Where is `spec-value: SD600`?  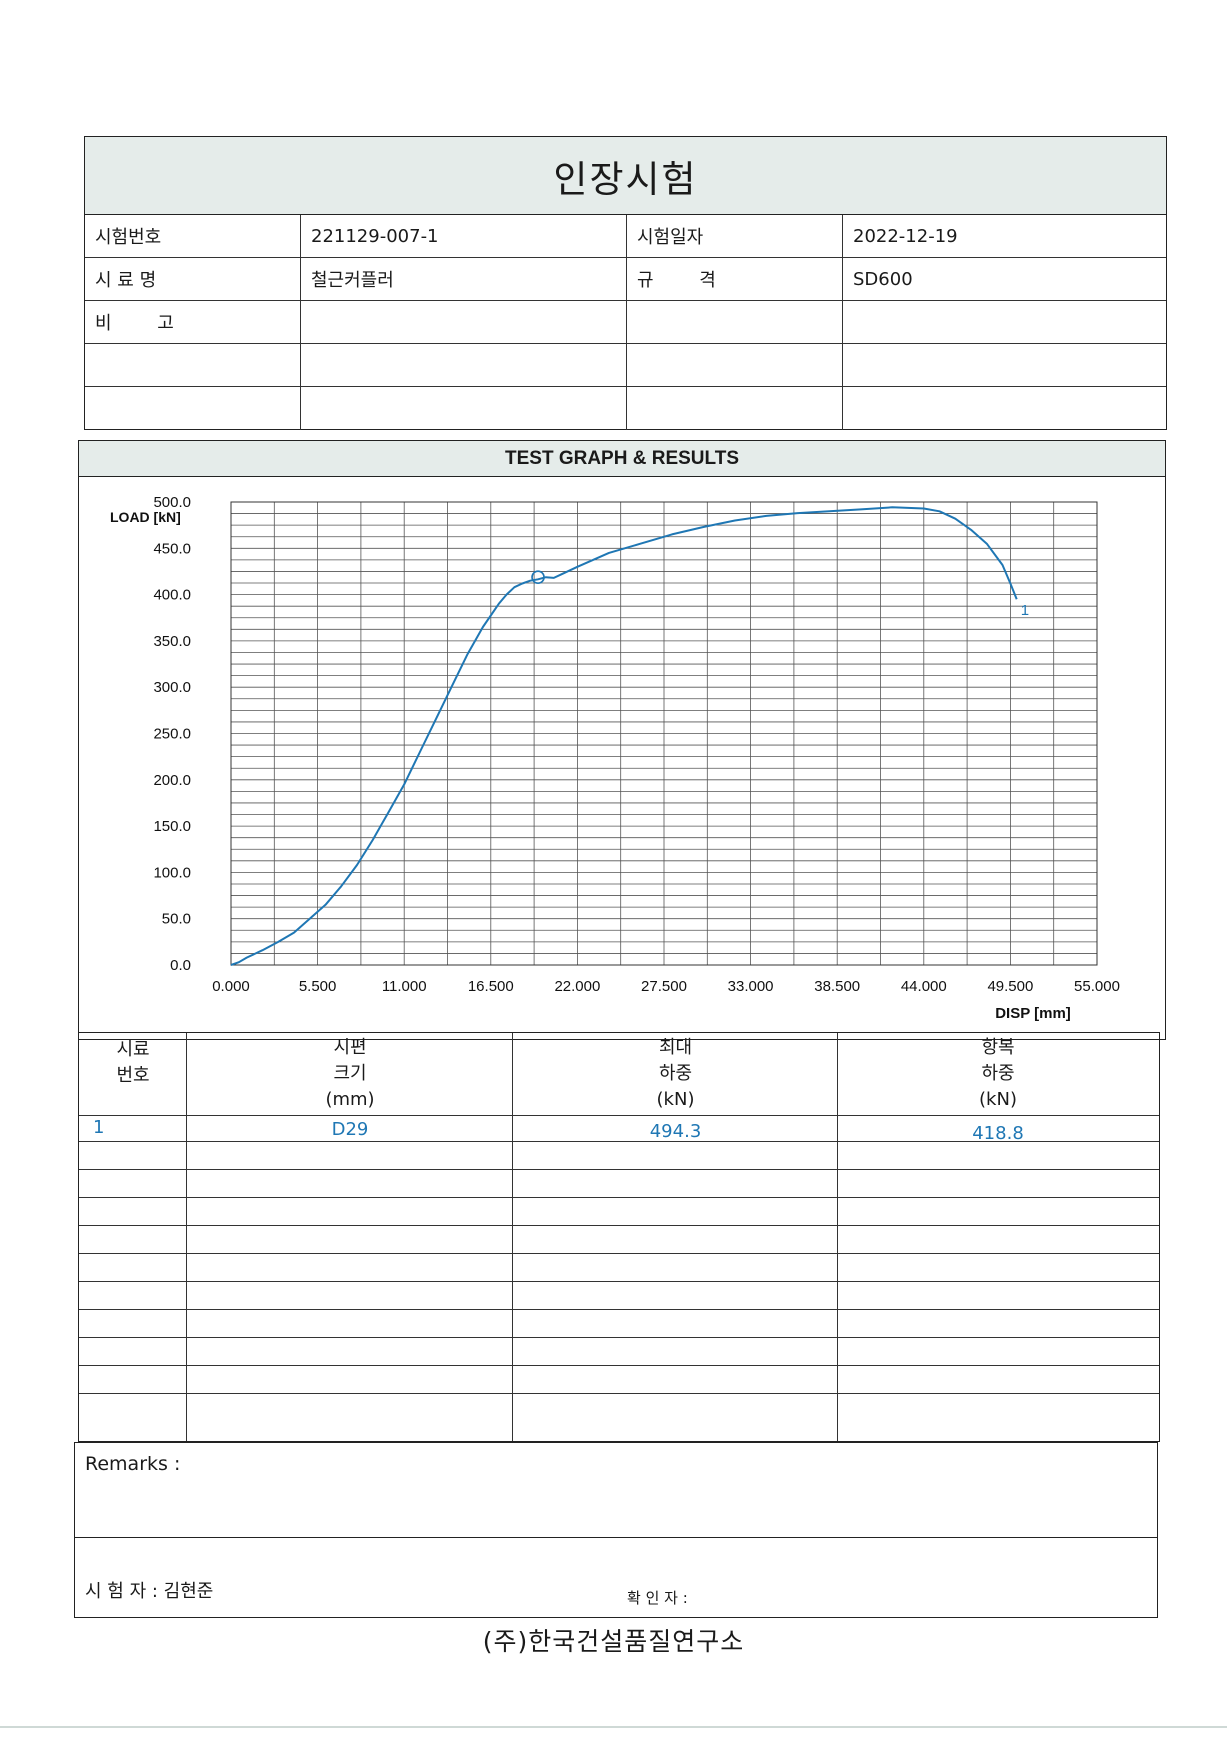 spec-value: SD600 is located at coordinates (883, 279).